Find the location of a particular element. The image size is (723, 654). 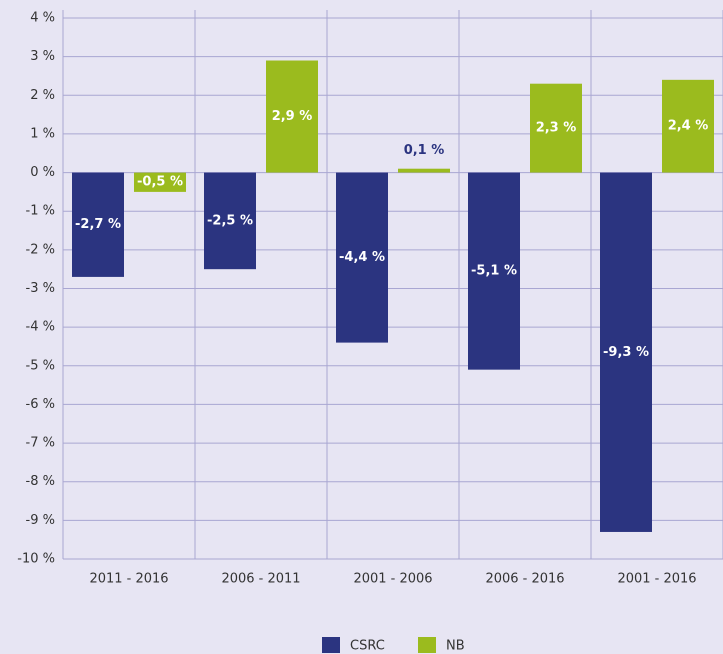

y-tick-label: -4 % is located at coordinates (40, 327).